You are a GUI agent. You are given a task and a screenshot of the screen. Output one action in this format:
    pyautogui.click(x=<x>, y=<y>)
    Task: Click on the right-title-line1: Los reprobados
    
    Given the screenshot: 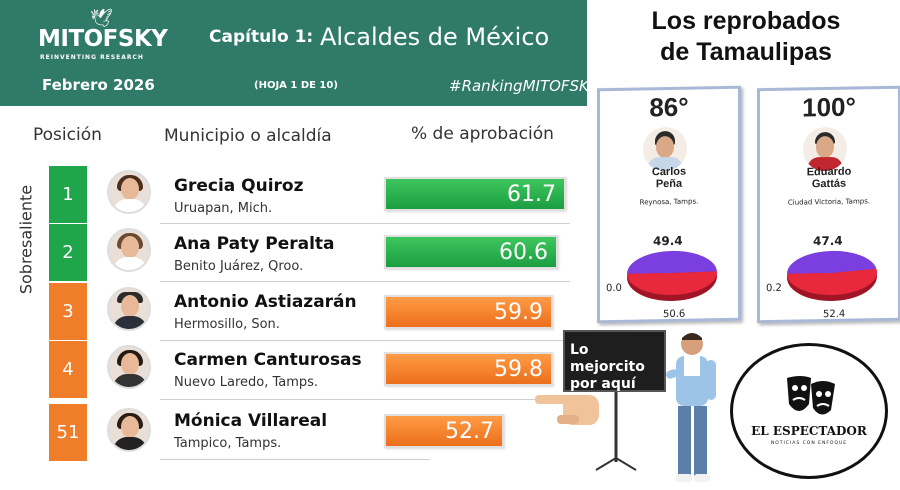 What is the action you would take?
    pyautogui.click(x=746, y=21)
    